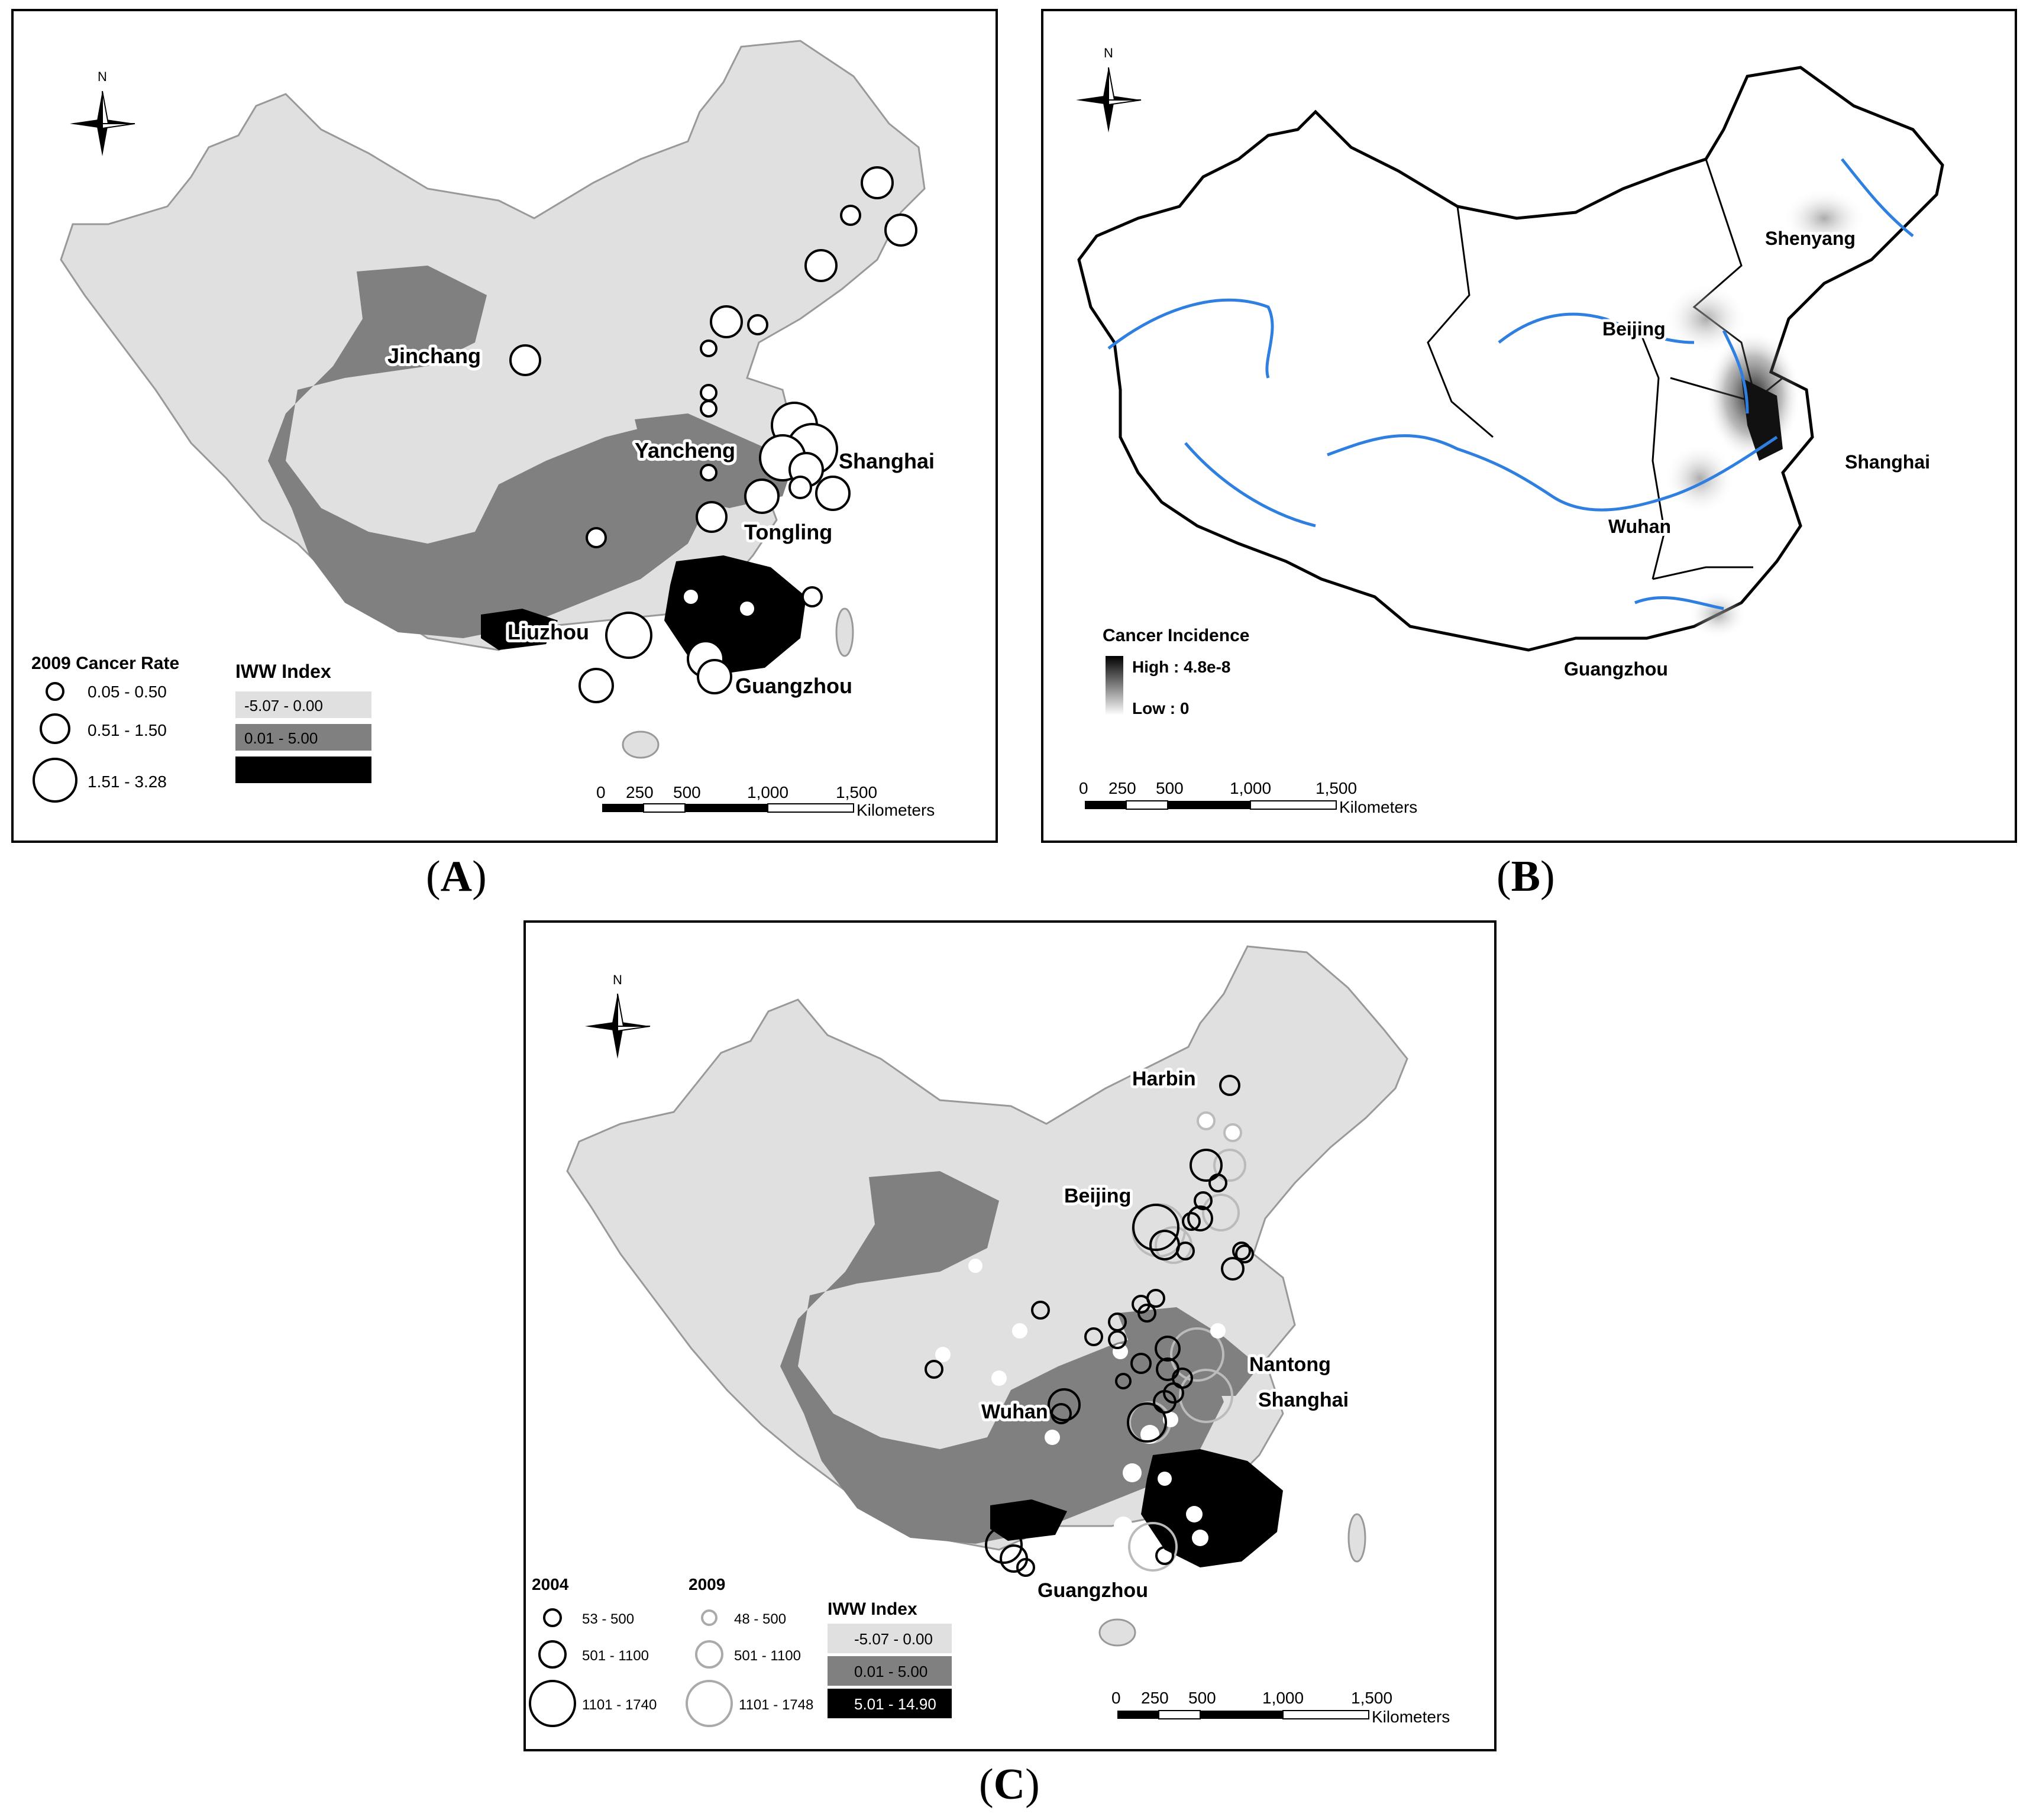  What do you see at coordinates (55, 780) in the screenshot?
I see `legend-circle-large` at bounding box center [55, 780].